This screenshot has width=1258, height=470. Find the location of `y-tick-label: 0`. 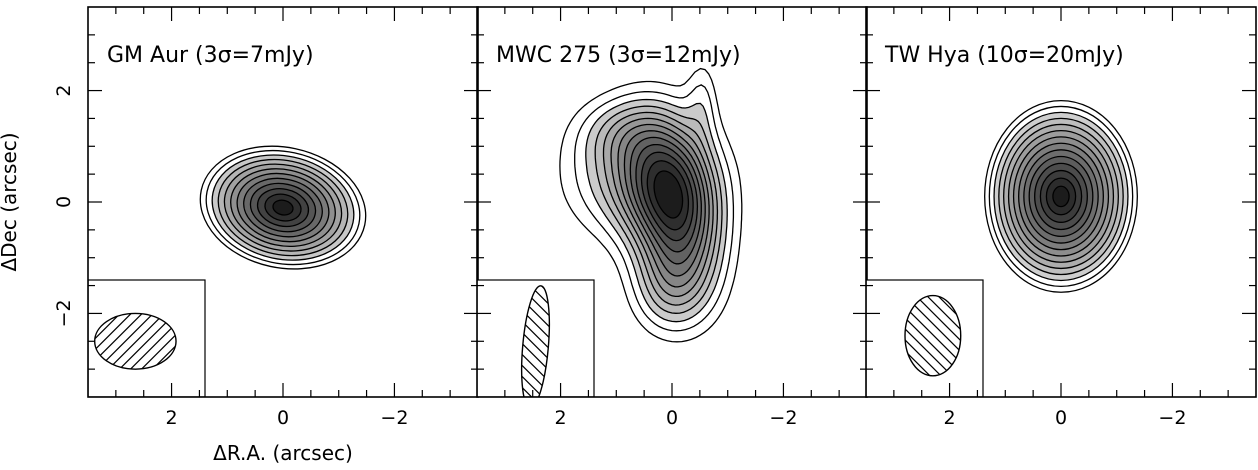

y-tick-label: 0 is located at coordinates (64, 202).